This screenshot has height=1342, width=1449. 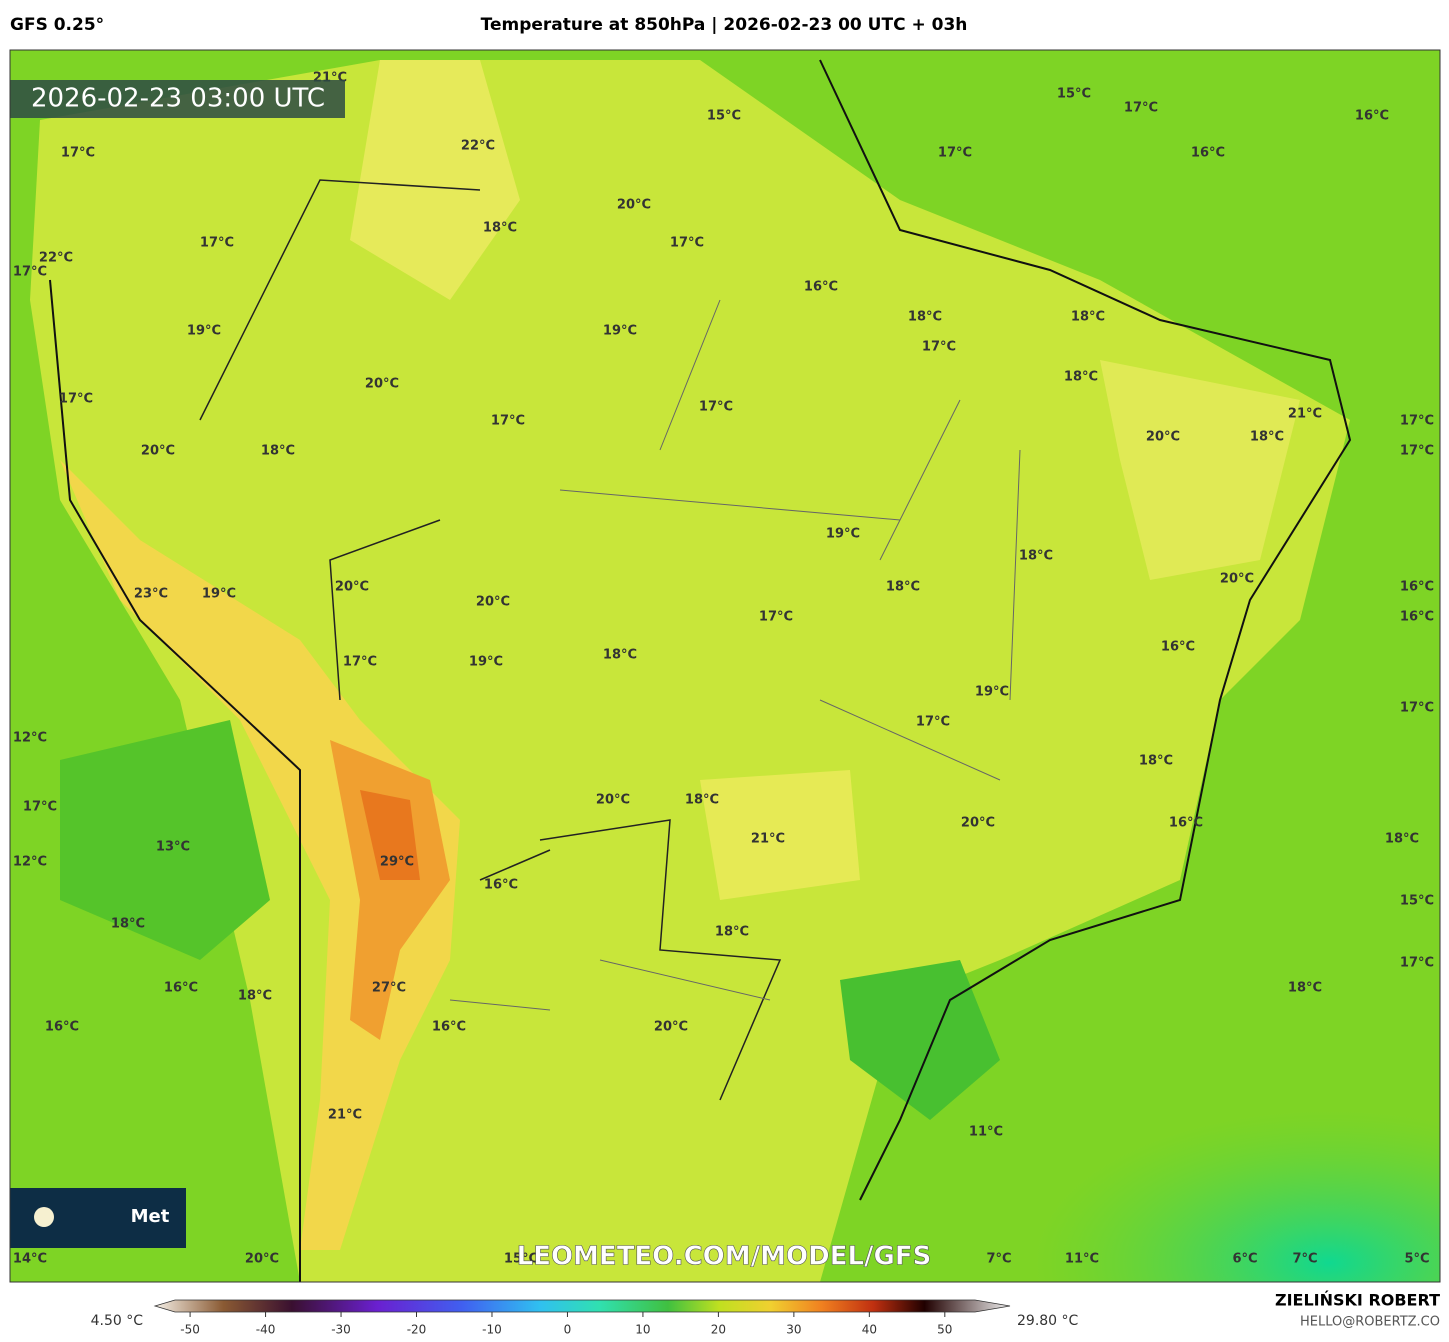 I want to click on colorbar-tick-label: 30, so click(x=793, y=1330).